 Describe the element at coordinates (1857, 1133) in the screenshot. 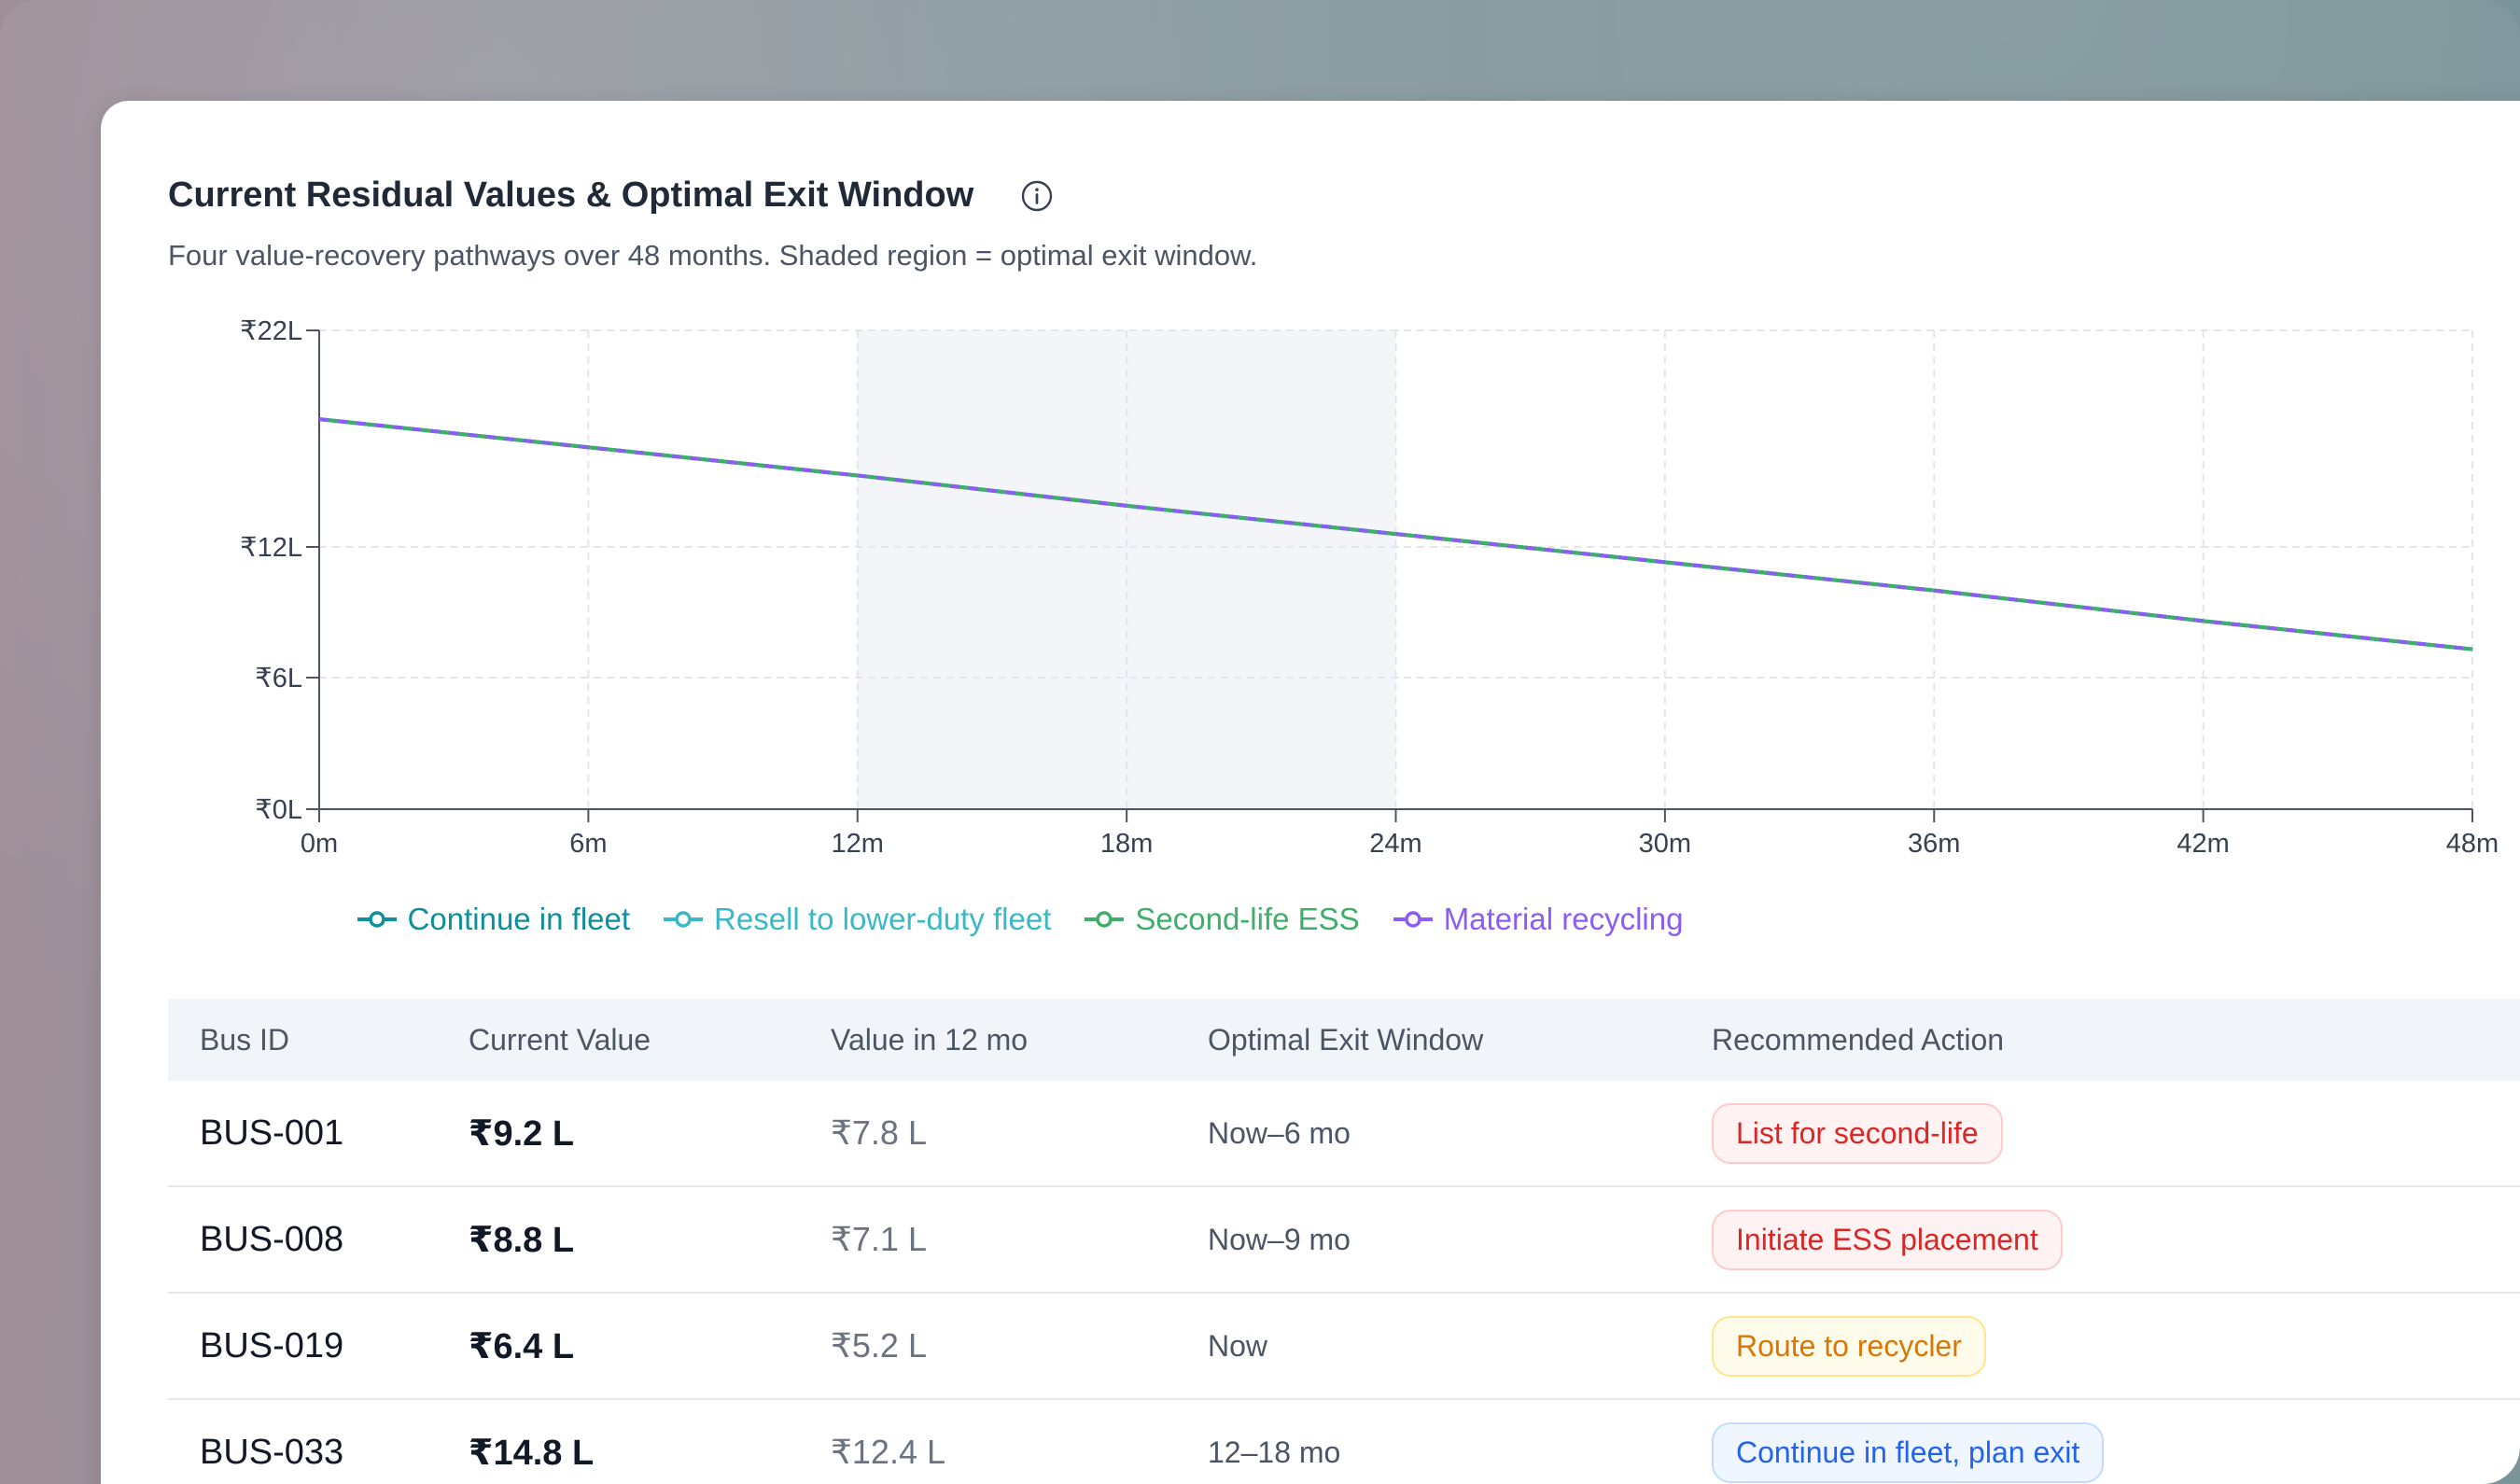

I see `action-badge: List for second-life` at that location.